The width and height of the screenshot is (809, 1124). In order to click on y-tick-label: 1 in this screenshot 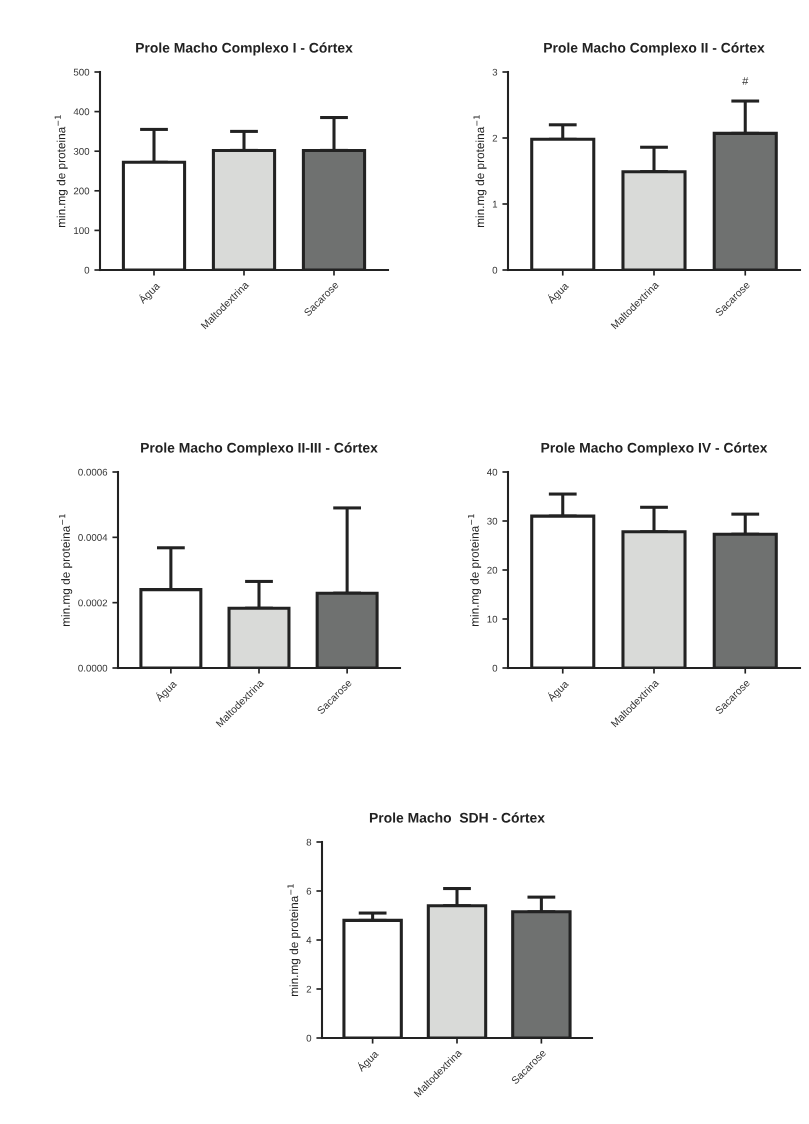, I will do `click(495, 204)`.